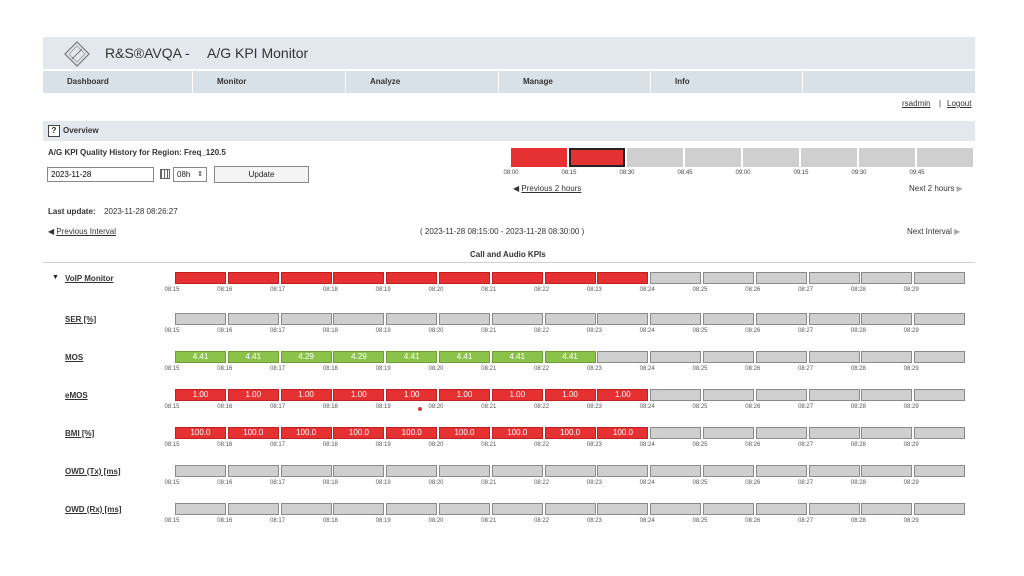  Describe the element at coordinates (269, 82) in the screenshot. I see `nav-monitor: Monitor` at that location.